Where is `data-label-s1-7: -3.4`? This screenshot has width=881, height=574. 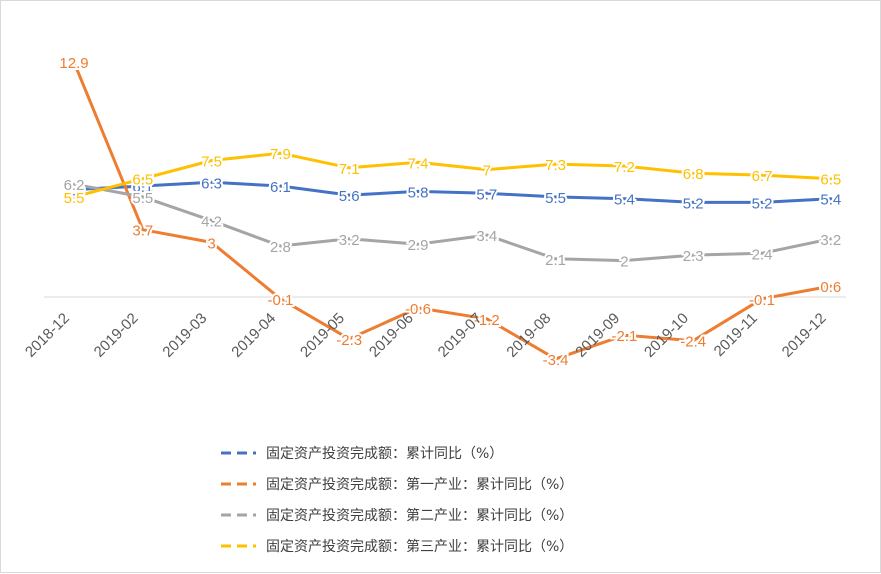
data-label-s1-7: -3.4 is located at coordinates (556, 360).